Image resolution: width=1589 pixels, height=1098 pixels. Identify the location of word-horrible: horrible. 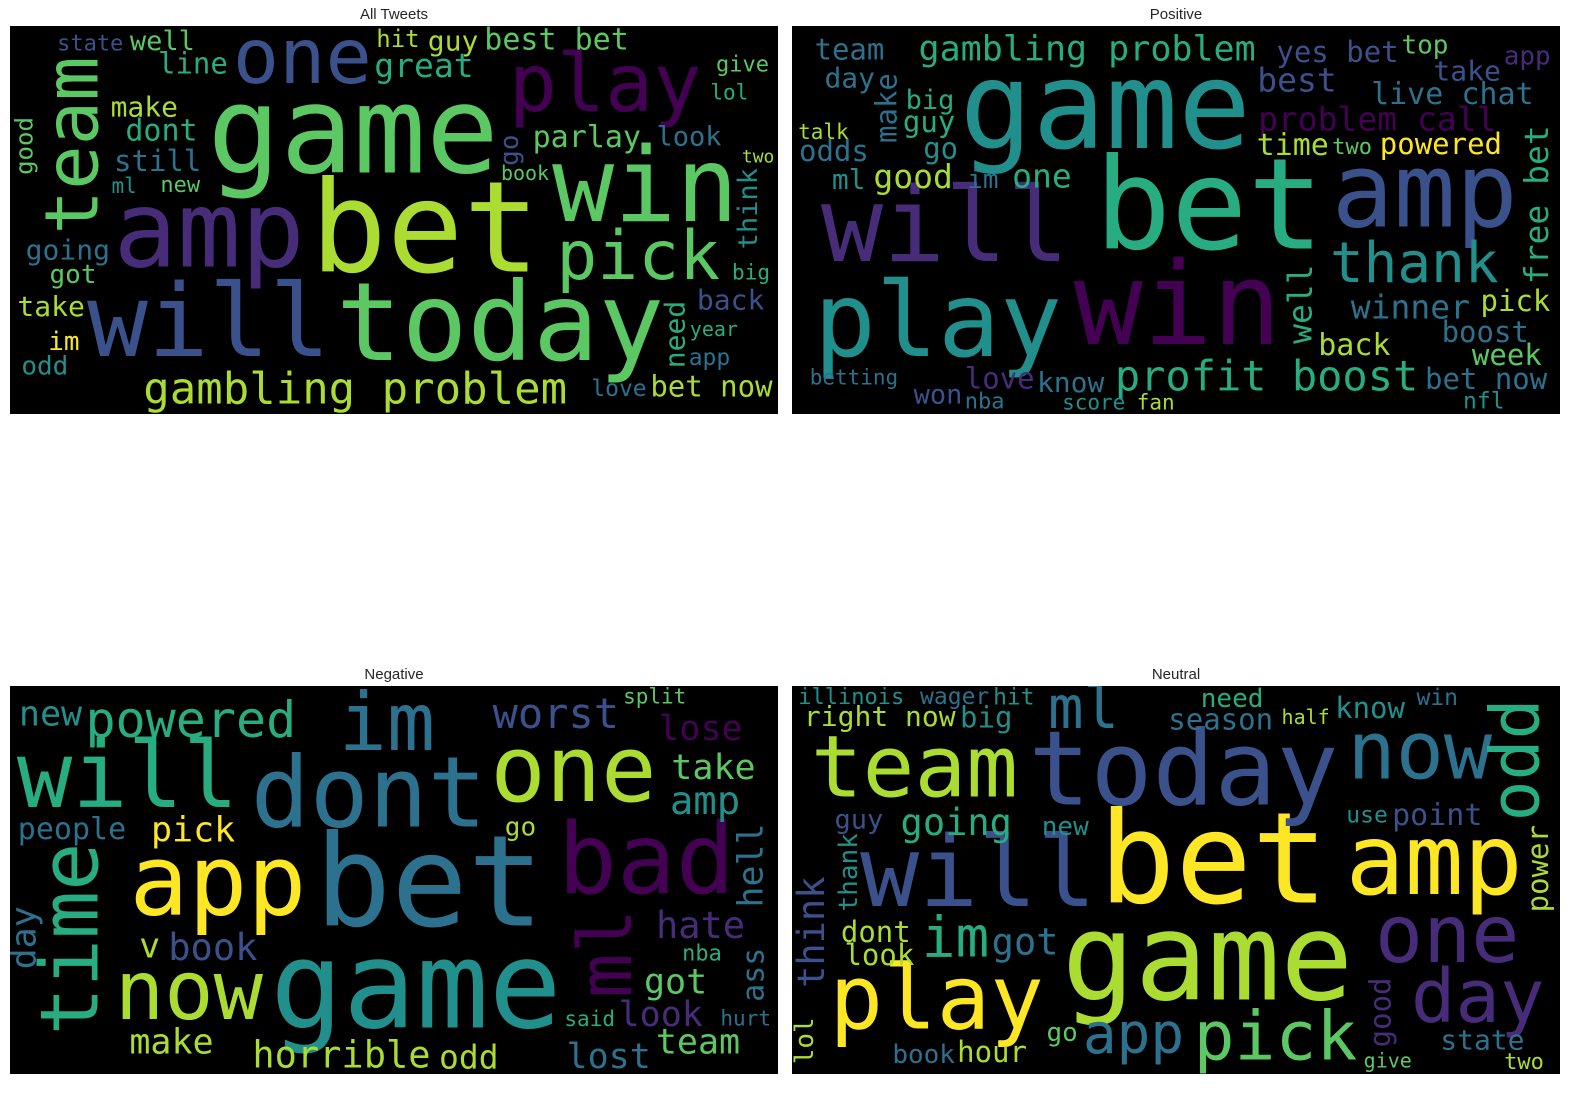
(341, 1053).